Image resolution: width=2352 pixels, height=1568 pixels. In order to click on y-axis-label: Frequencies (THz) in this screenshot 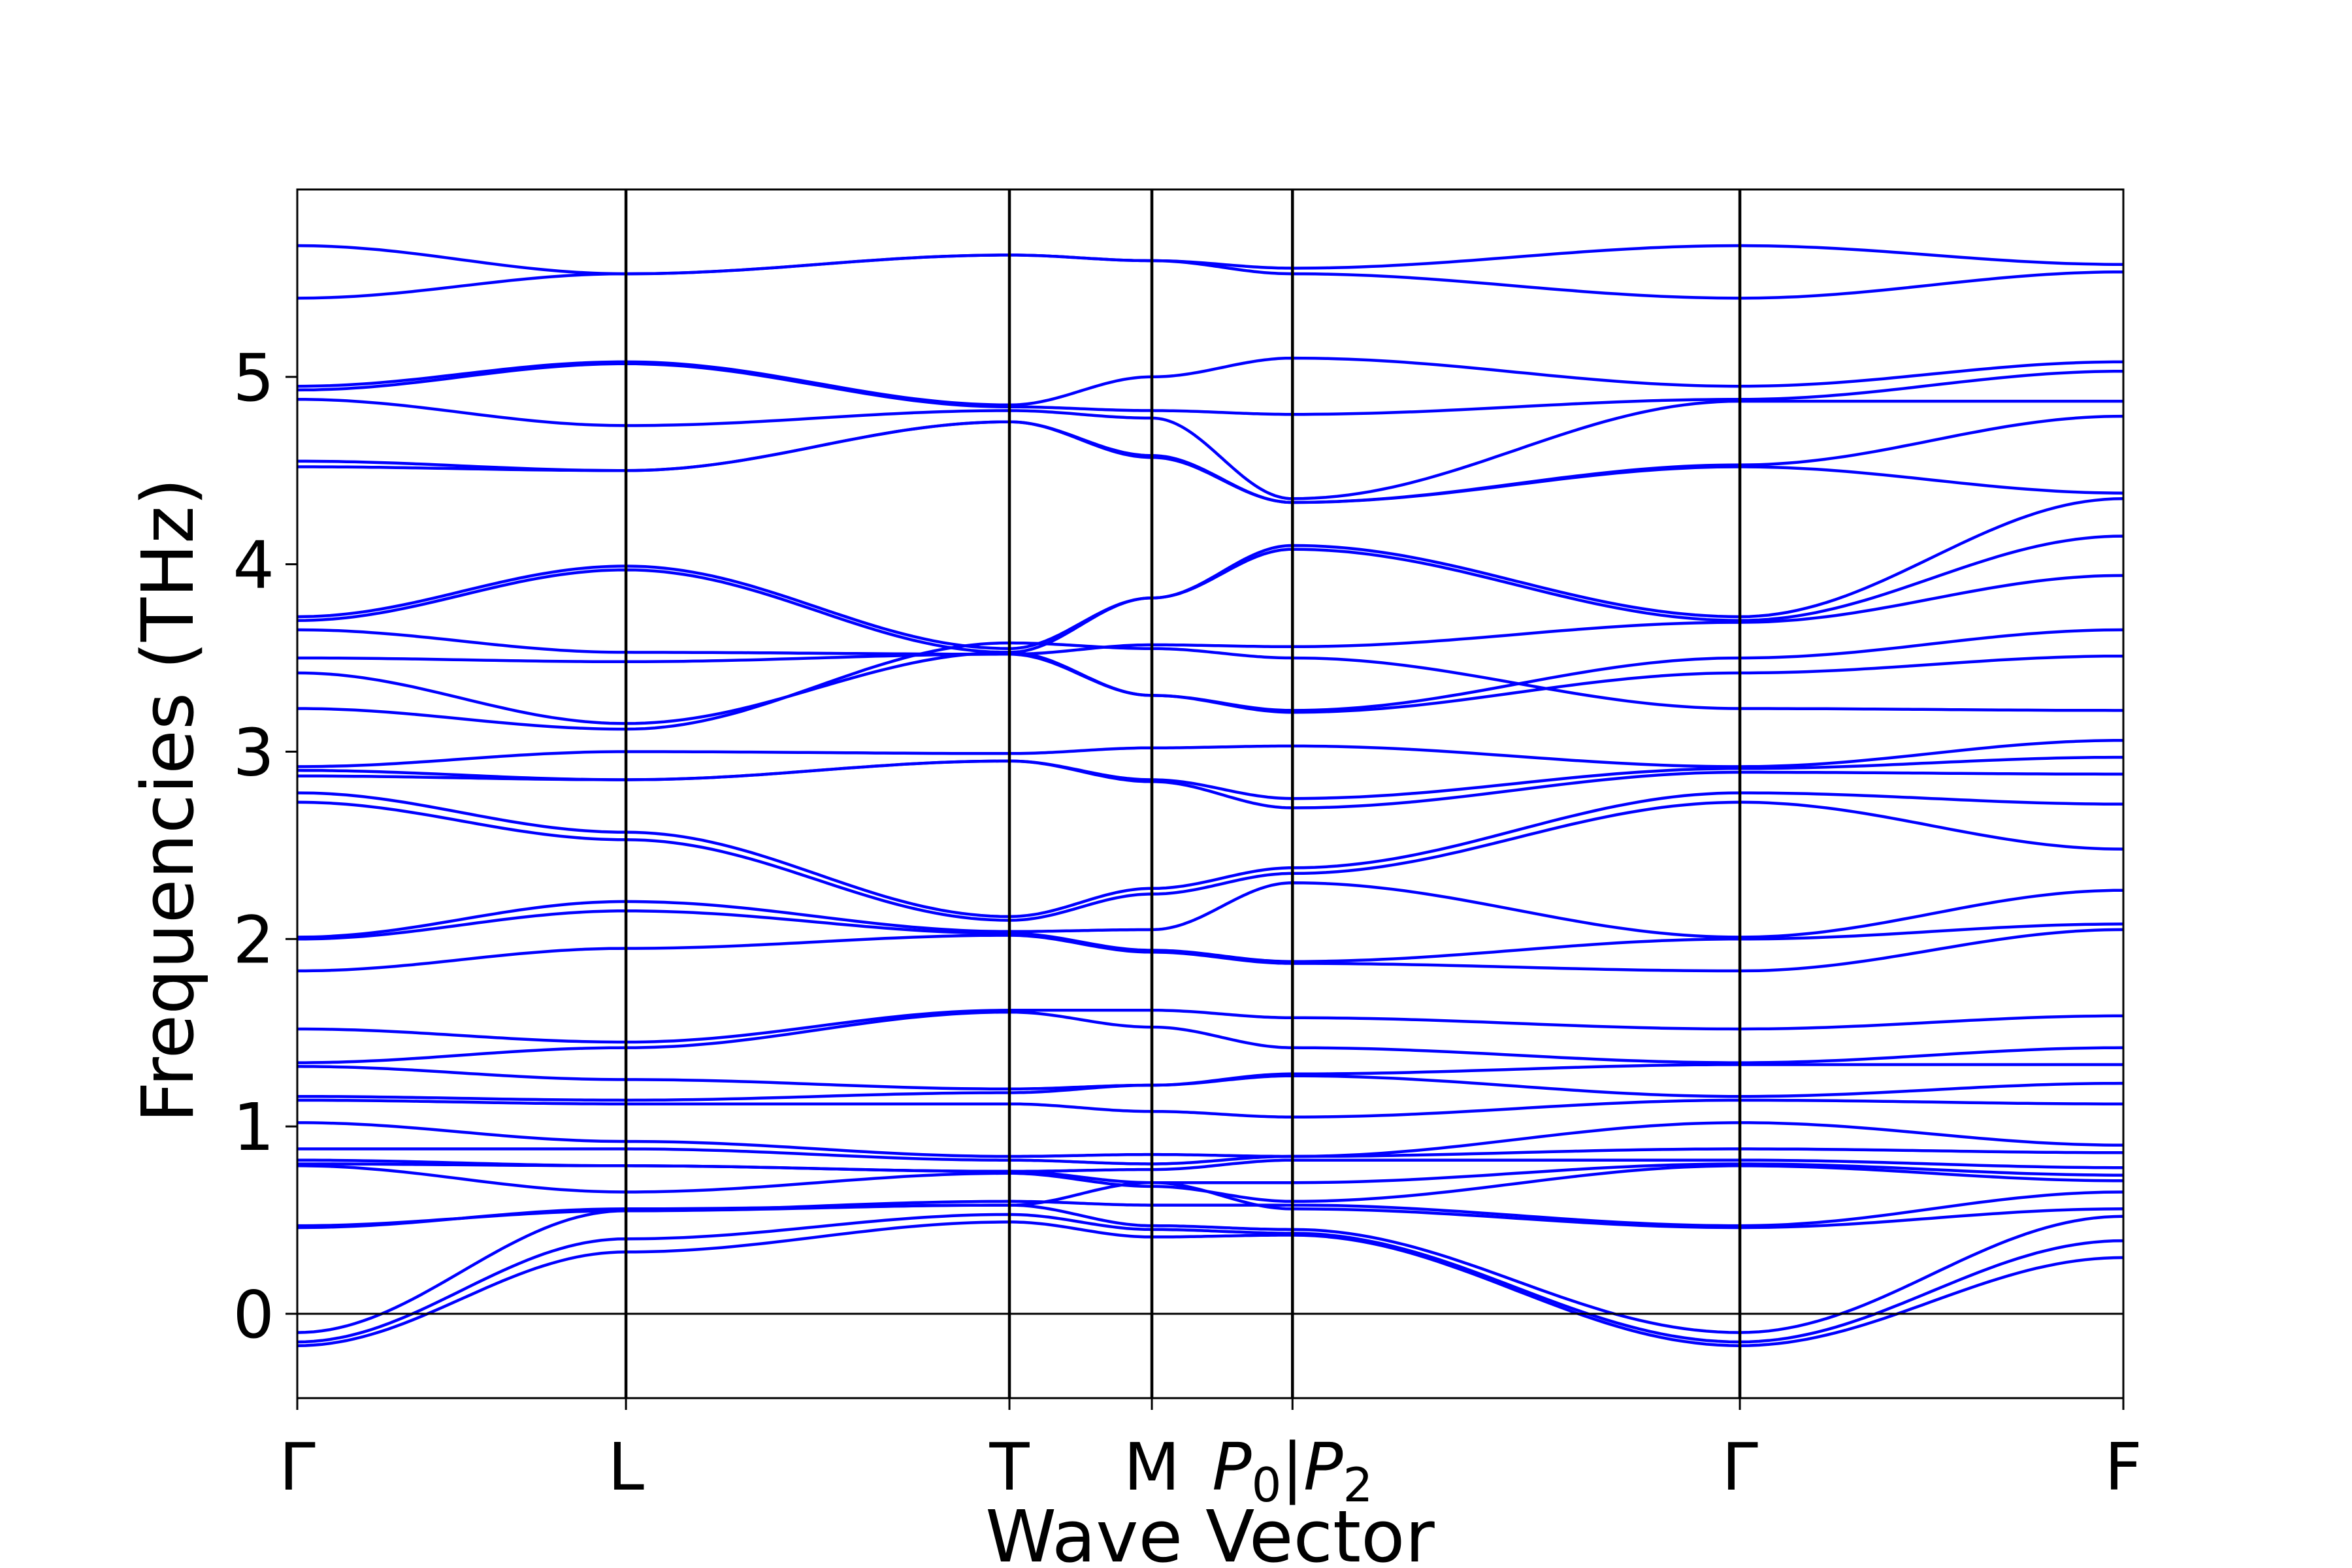, I will do `click(168, 800)`.